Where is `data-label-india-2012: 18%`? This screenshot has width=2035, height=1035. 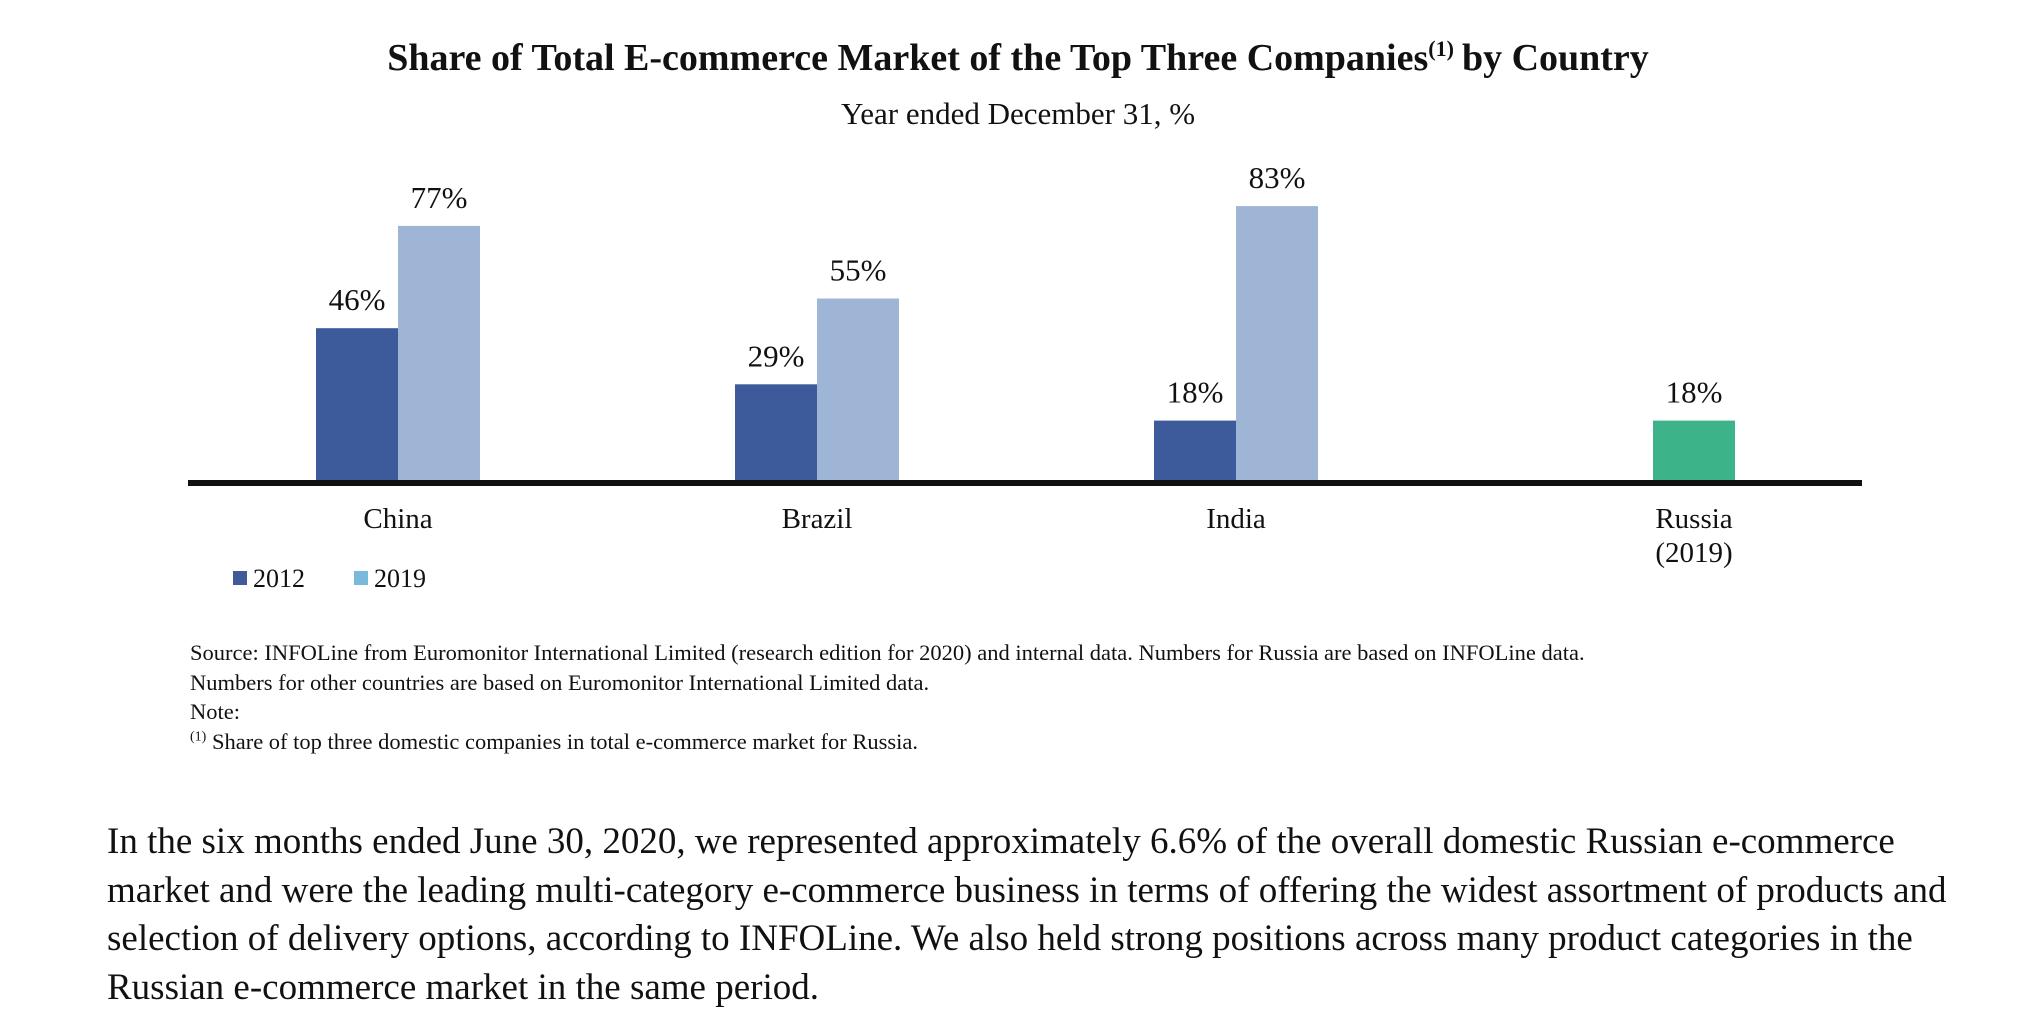
data-label-india-2012: 18% is located at coordinates (1195, 392).